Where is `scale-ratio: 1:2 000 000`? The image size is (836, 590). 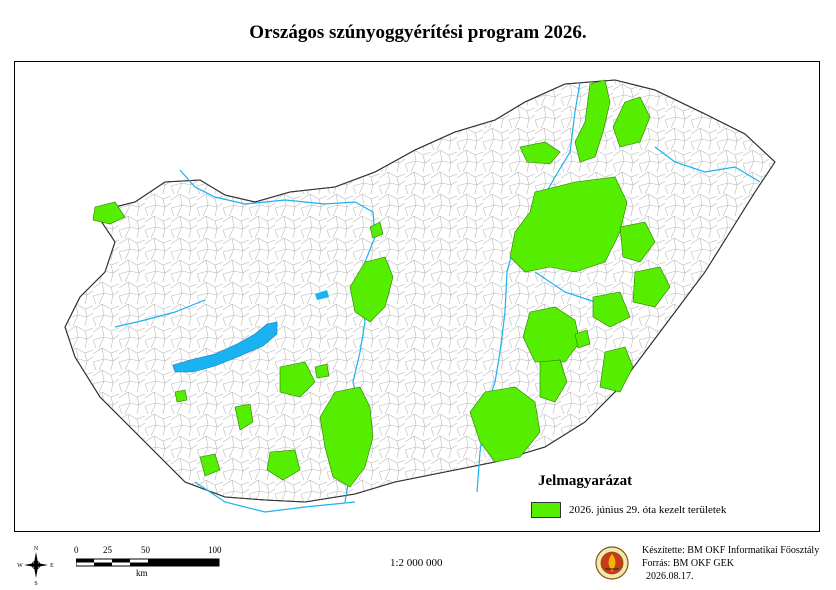 scale-ratio: 1:2 000 000 is located at coordinates (416, 563).